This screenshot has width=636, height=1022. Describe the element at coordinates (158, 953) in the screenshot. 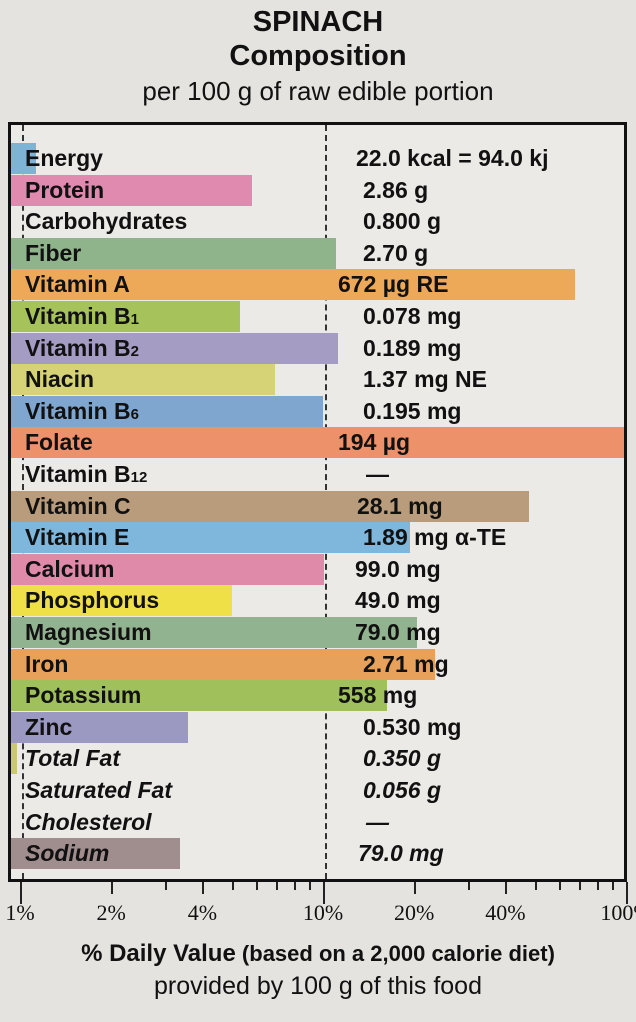

I see `x-axis-label-bold: % Daily Value` at that location.